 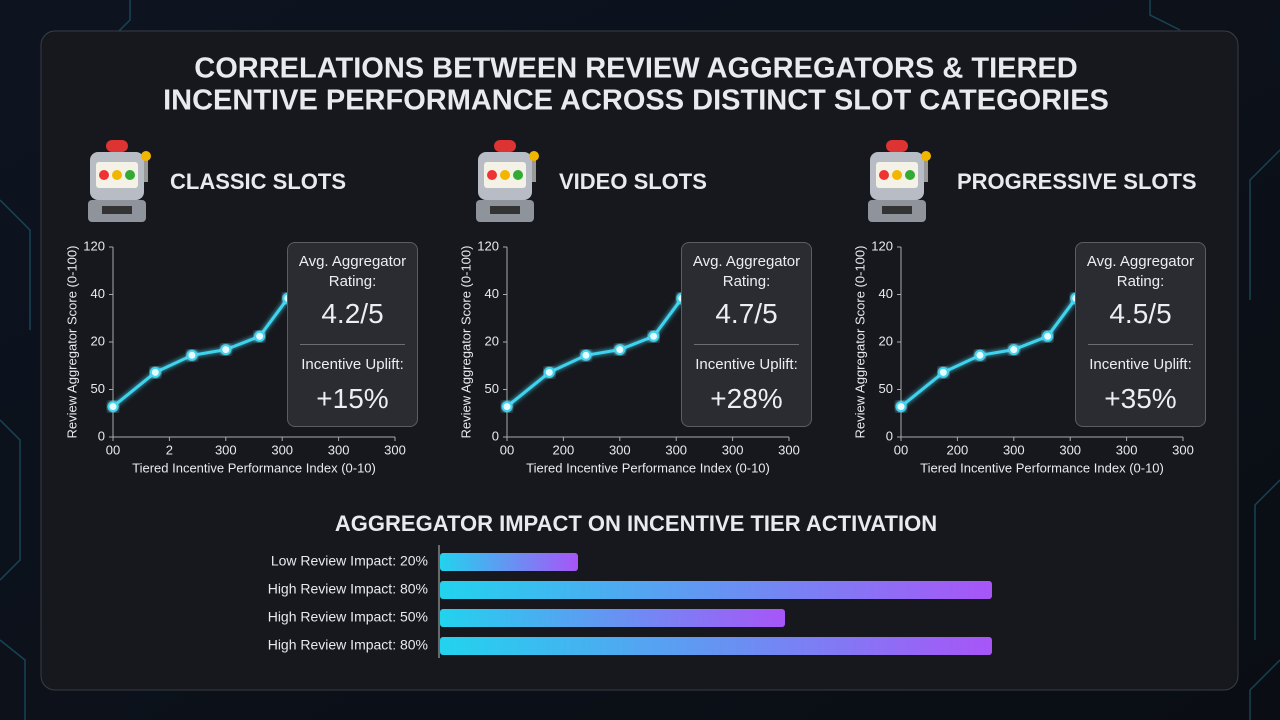 What do you see at coordinates (352, 398) in the screenshot?
I see `uplift-value: +15%` at bounding box center [352, 398].